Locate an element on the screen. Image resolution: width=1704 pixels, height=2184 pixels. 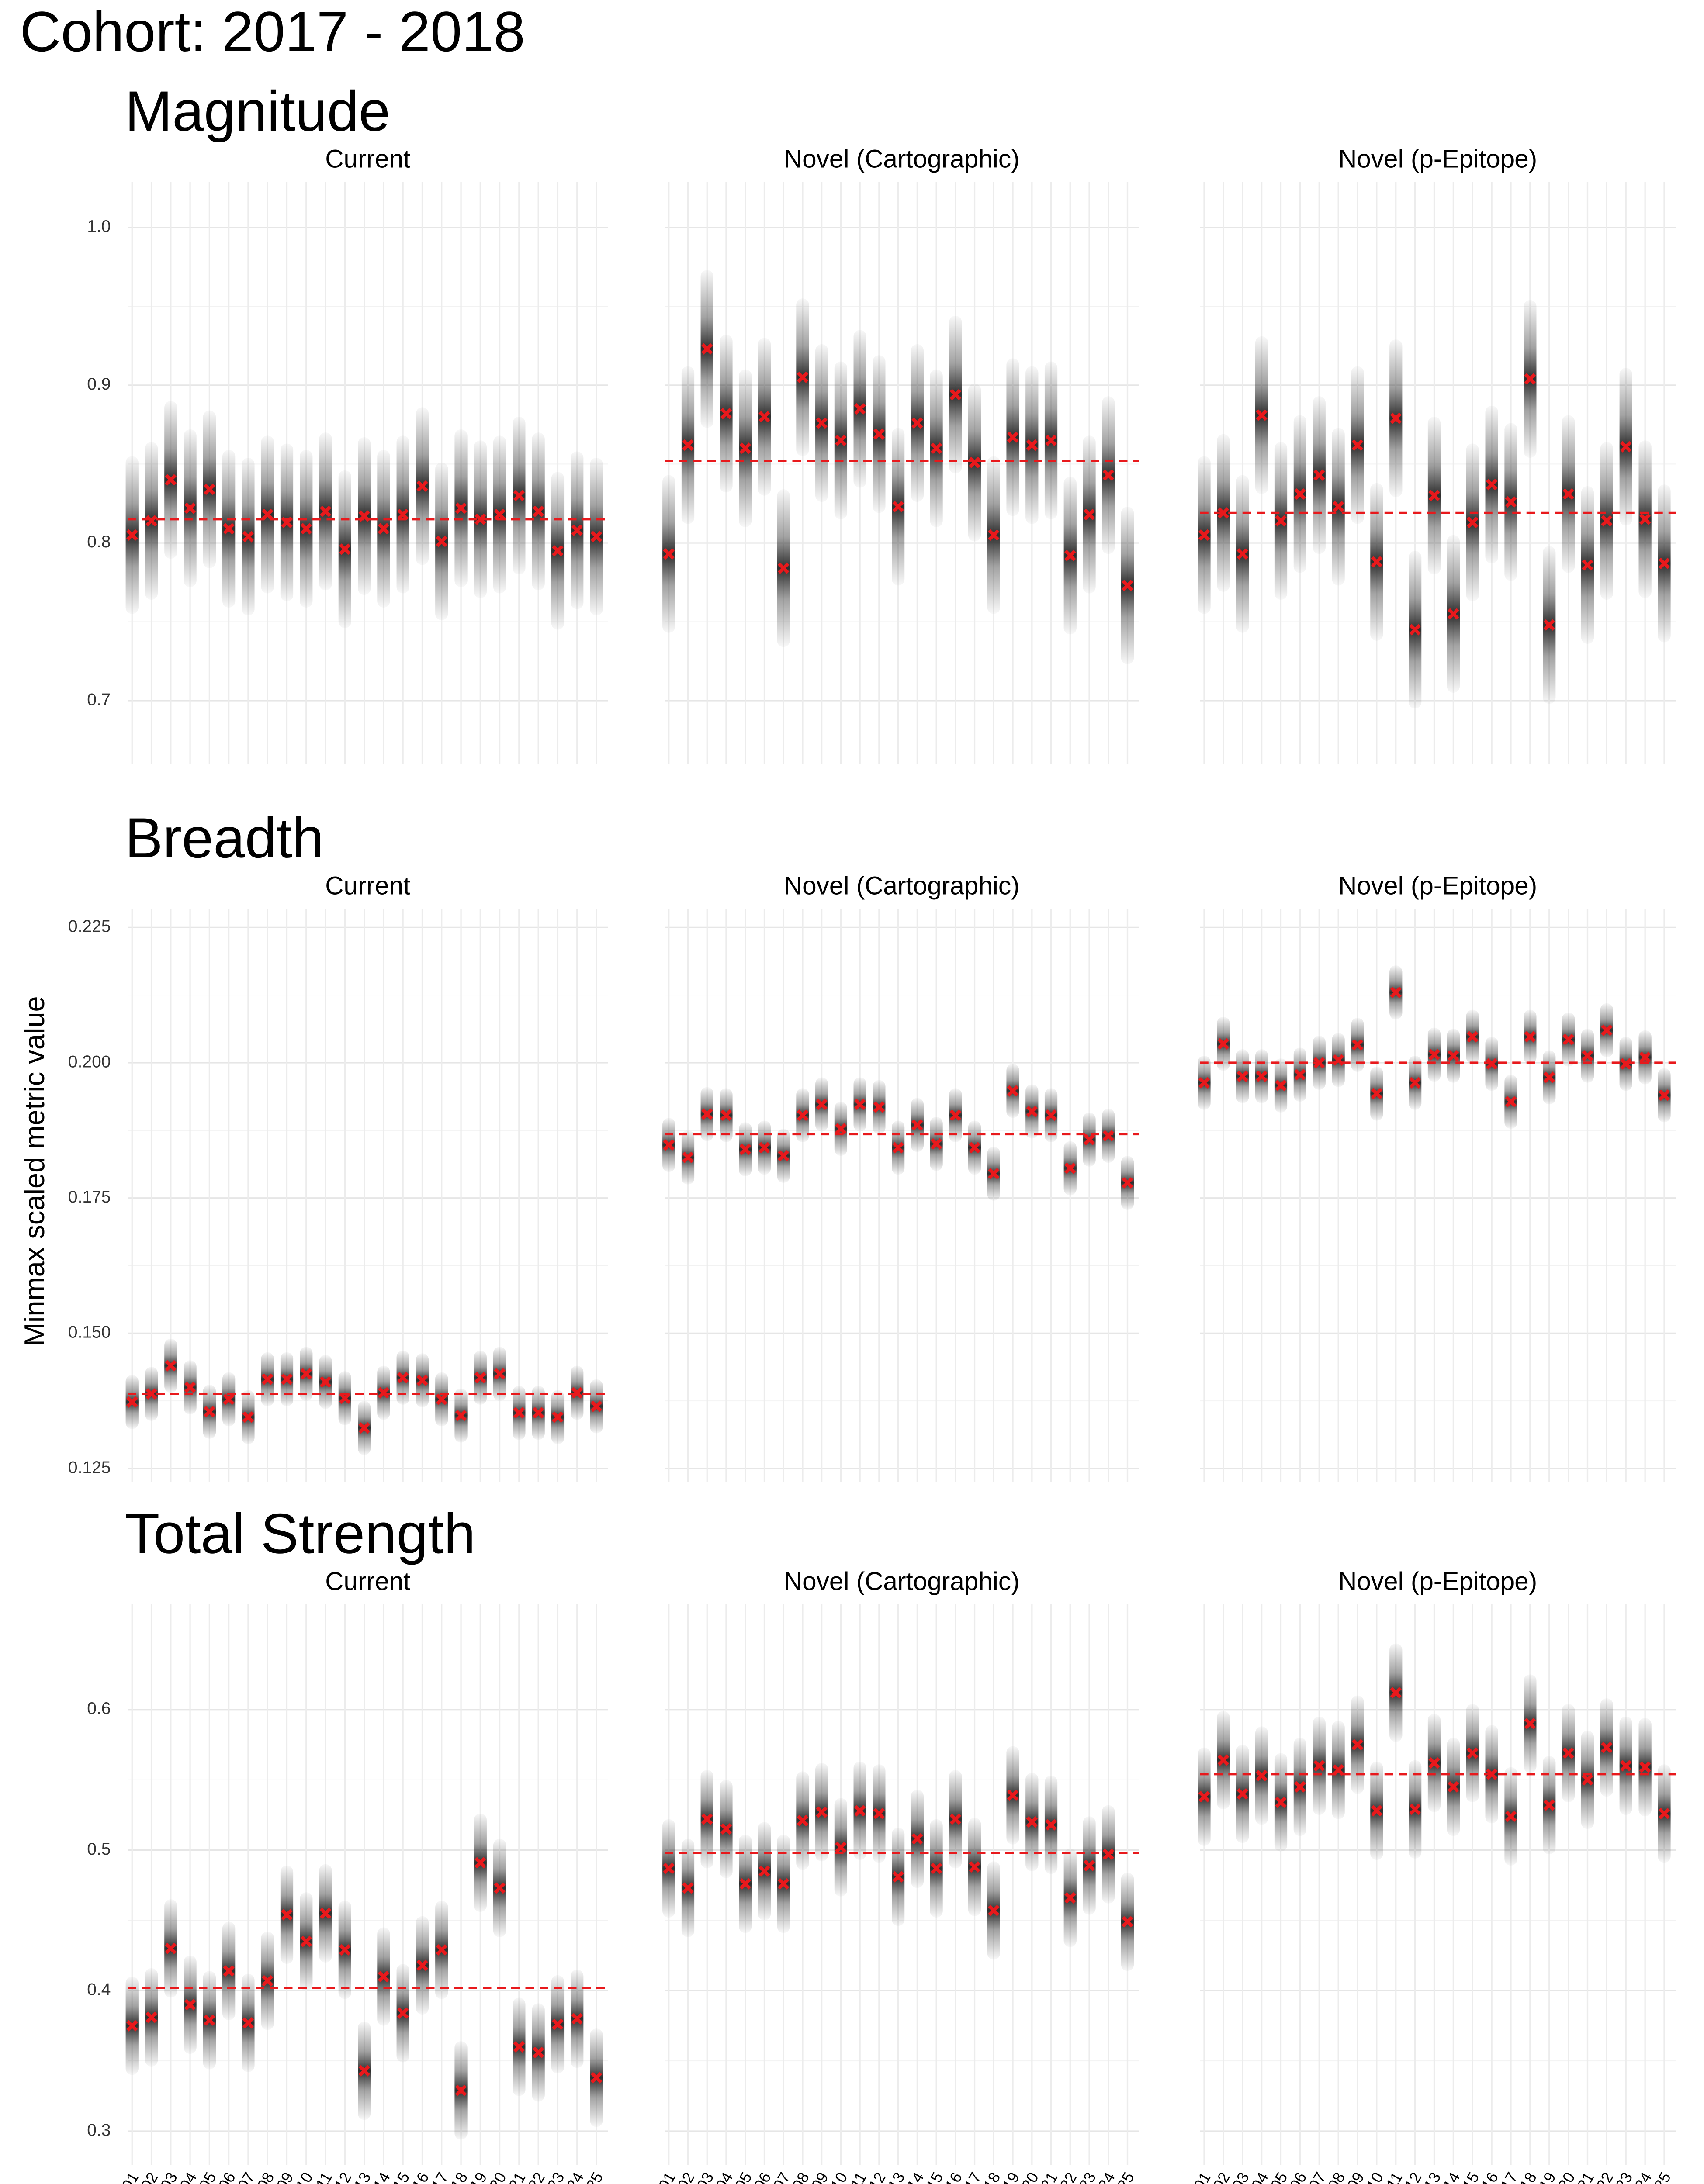
y-tick-label: 0.6 is located at coordinates (99, 1708).